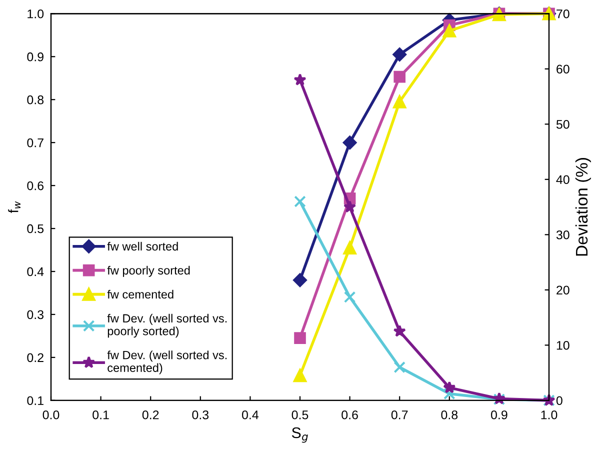 This screenshot has width=600, height=455. What do you see at coordinates (35, 57) in the screenshot?
I see `y-tick-label: 0.9` at bounding box center [35, 57].